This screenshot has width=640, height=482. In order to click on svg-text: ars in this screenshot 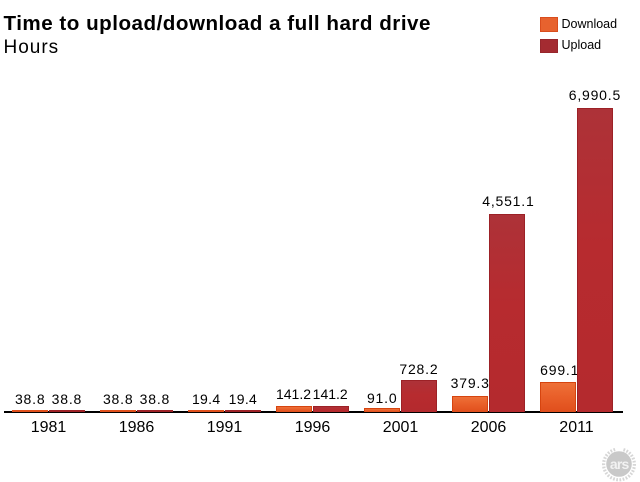, I will do `click(620, 464)`.